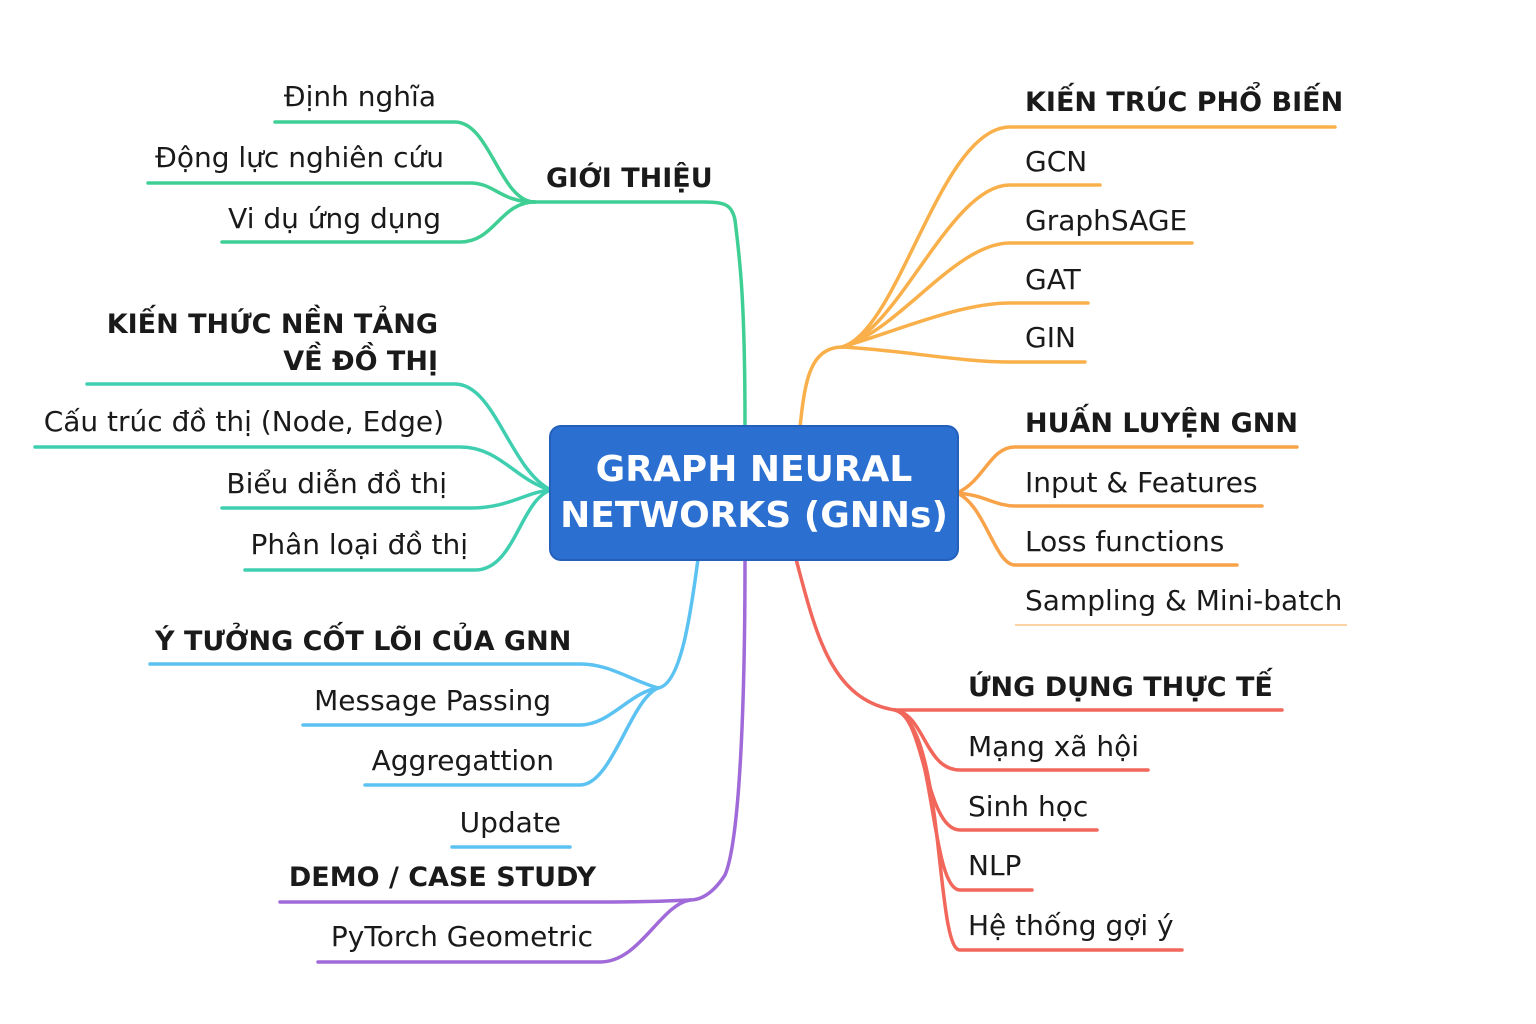 The height and width of the screenshot is (1024, 1536). Describe the element at coordinates (1141, 482) in the screenshot. I see `leaf-input-features: Input & Features` at that location.